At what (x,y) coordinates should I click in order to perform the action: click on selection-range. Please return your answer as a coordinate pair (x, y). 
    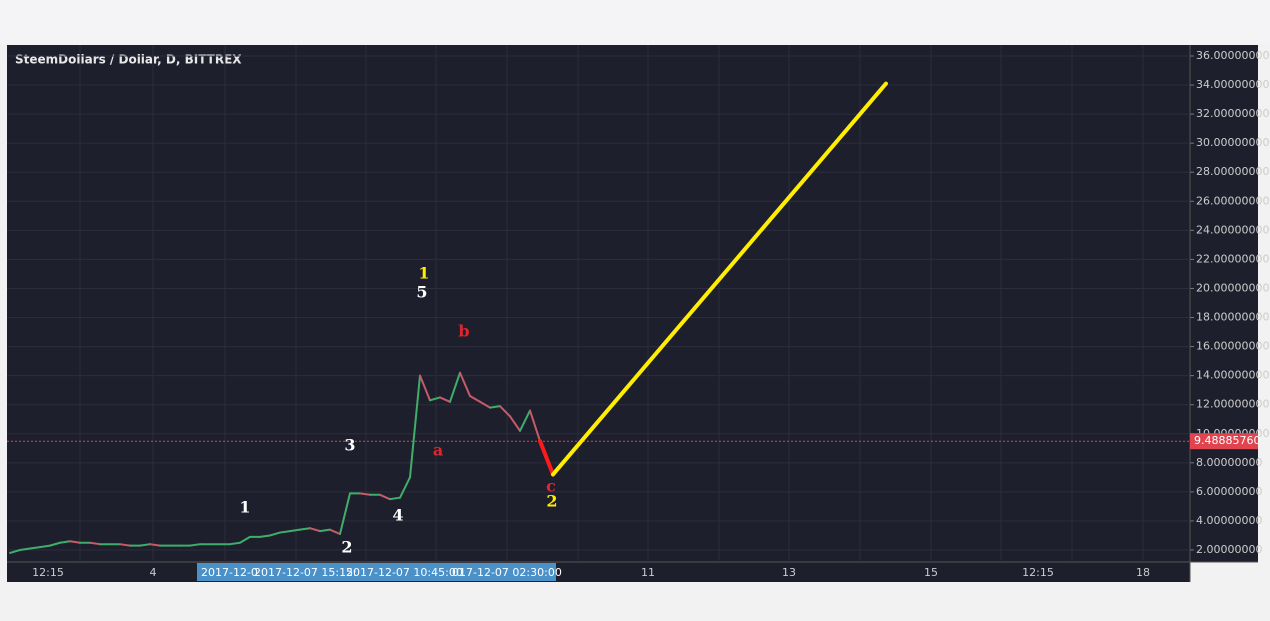
    Looking at the image, I should click on (376, 572).